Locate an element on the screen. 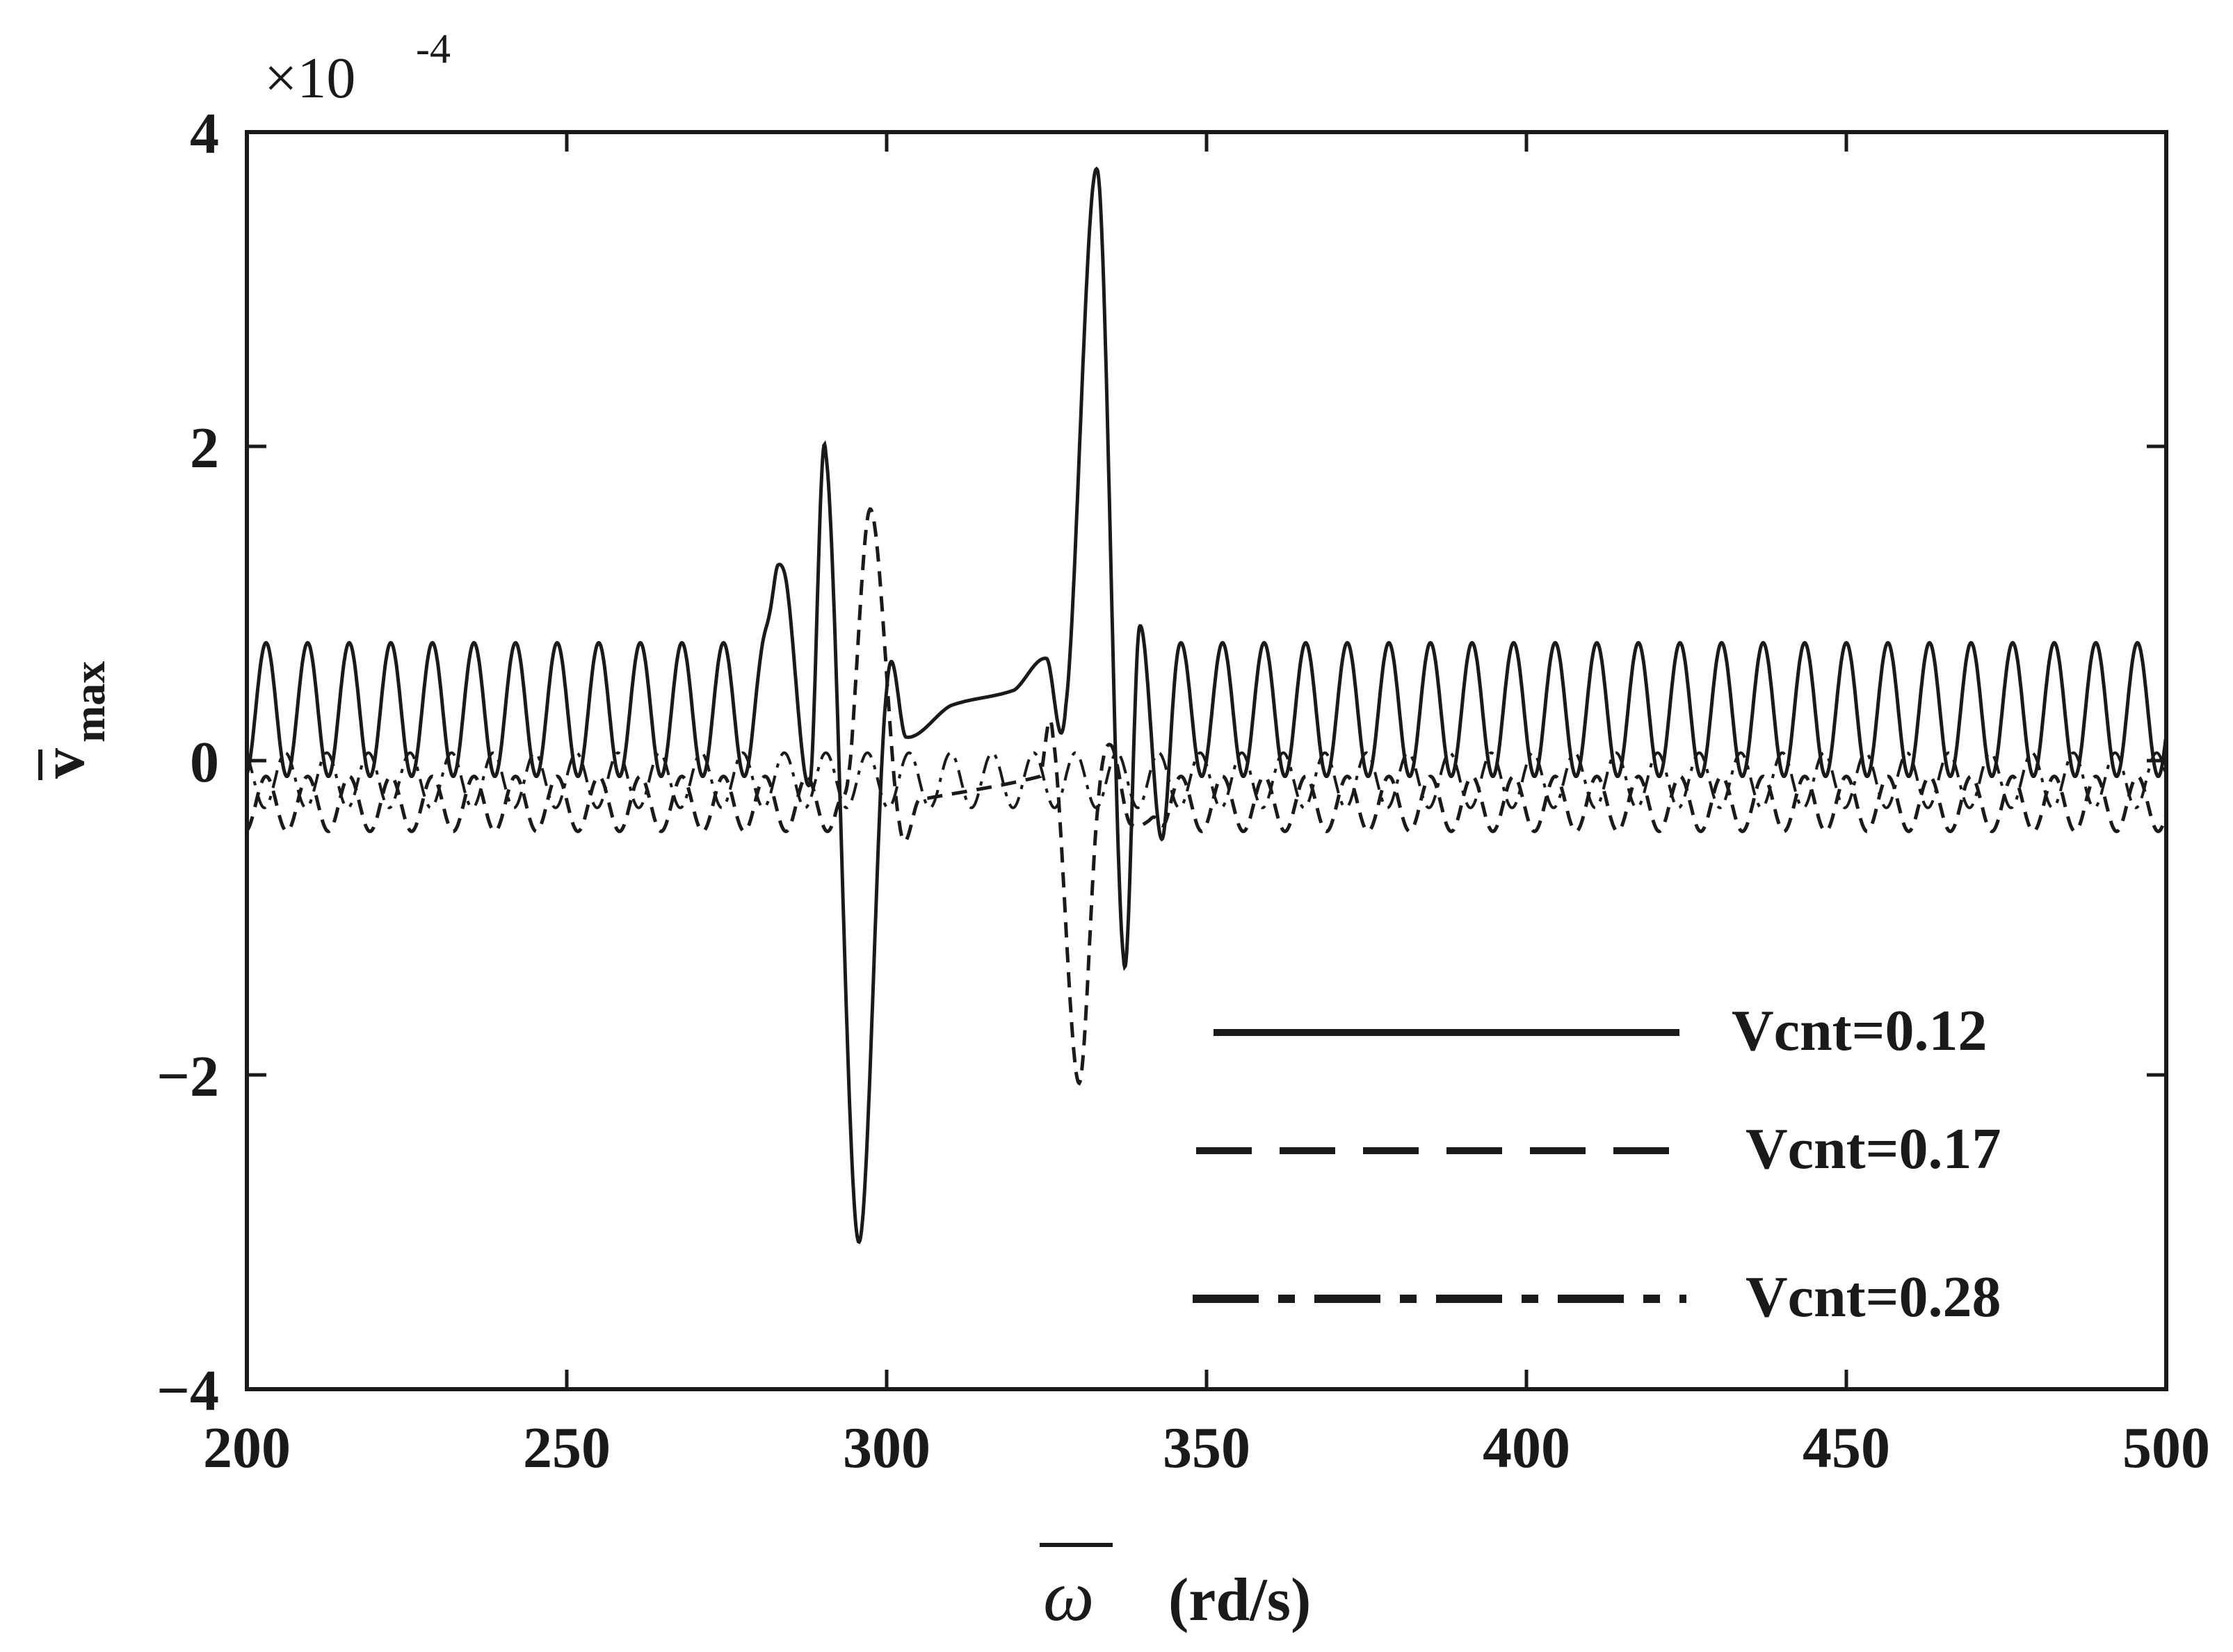  x-tick-label: 300 is located at coordinates (886, 1448).